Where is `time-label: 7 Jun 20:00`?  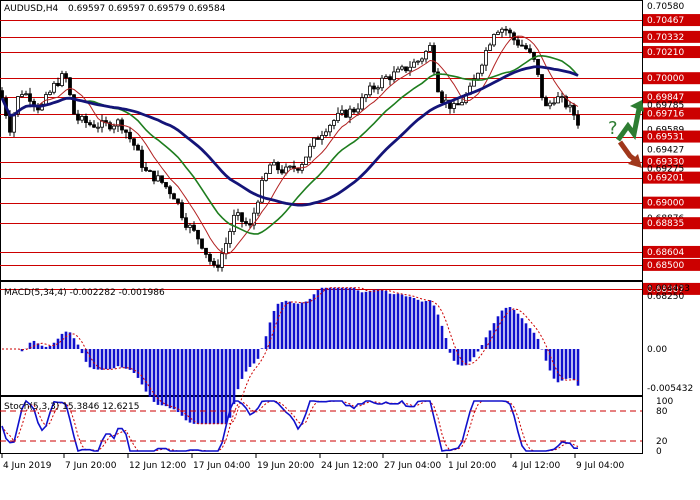 time-label: 7 Jun 20:00 is located at coordinates (91, 466).